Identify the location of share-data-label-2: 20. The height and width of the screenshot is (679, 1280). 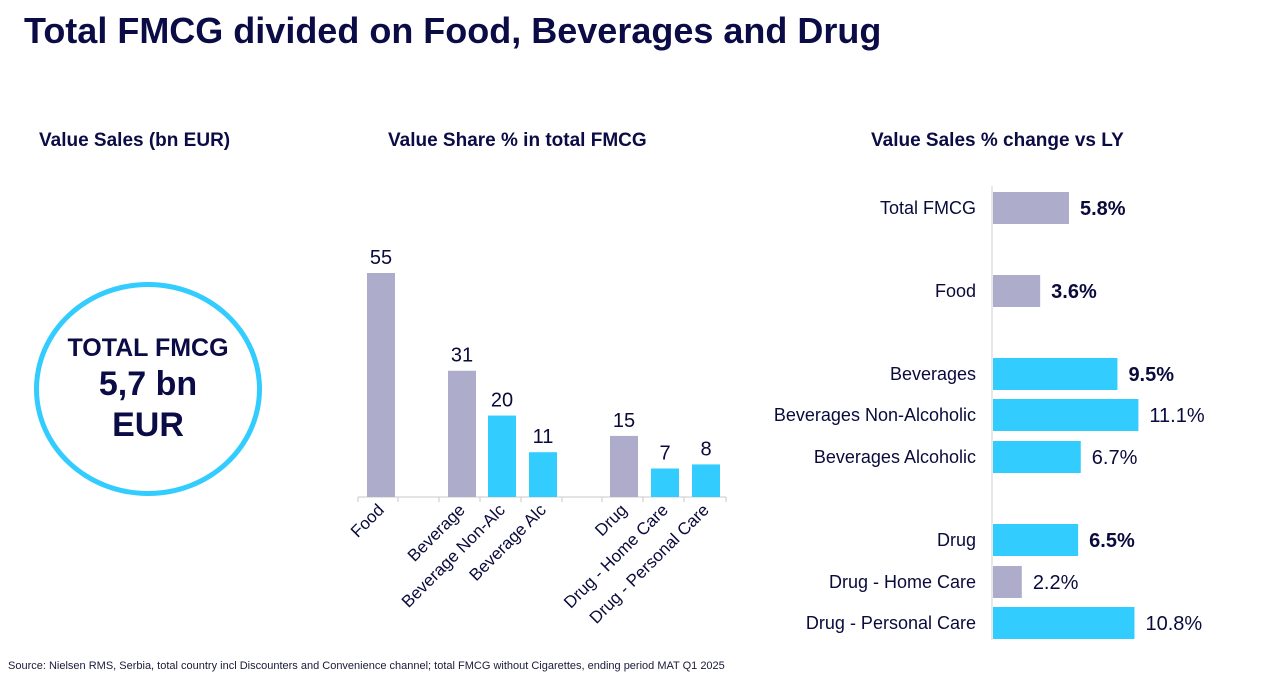
(502, 401).